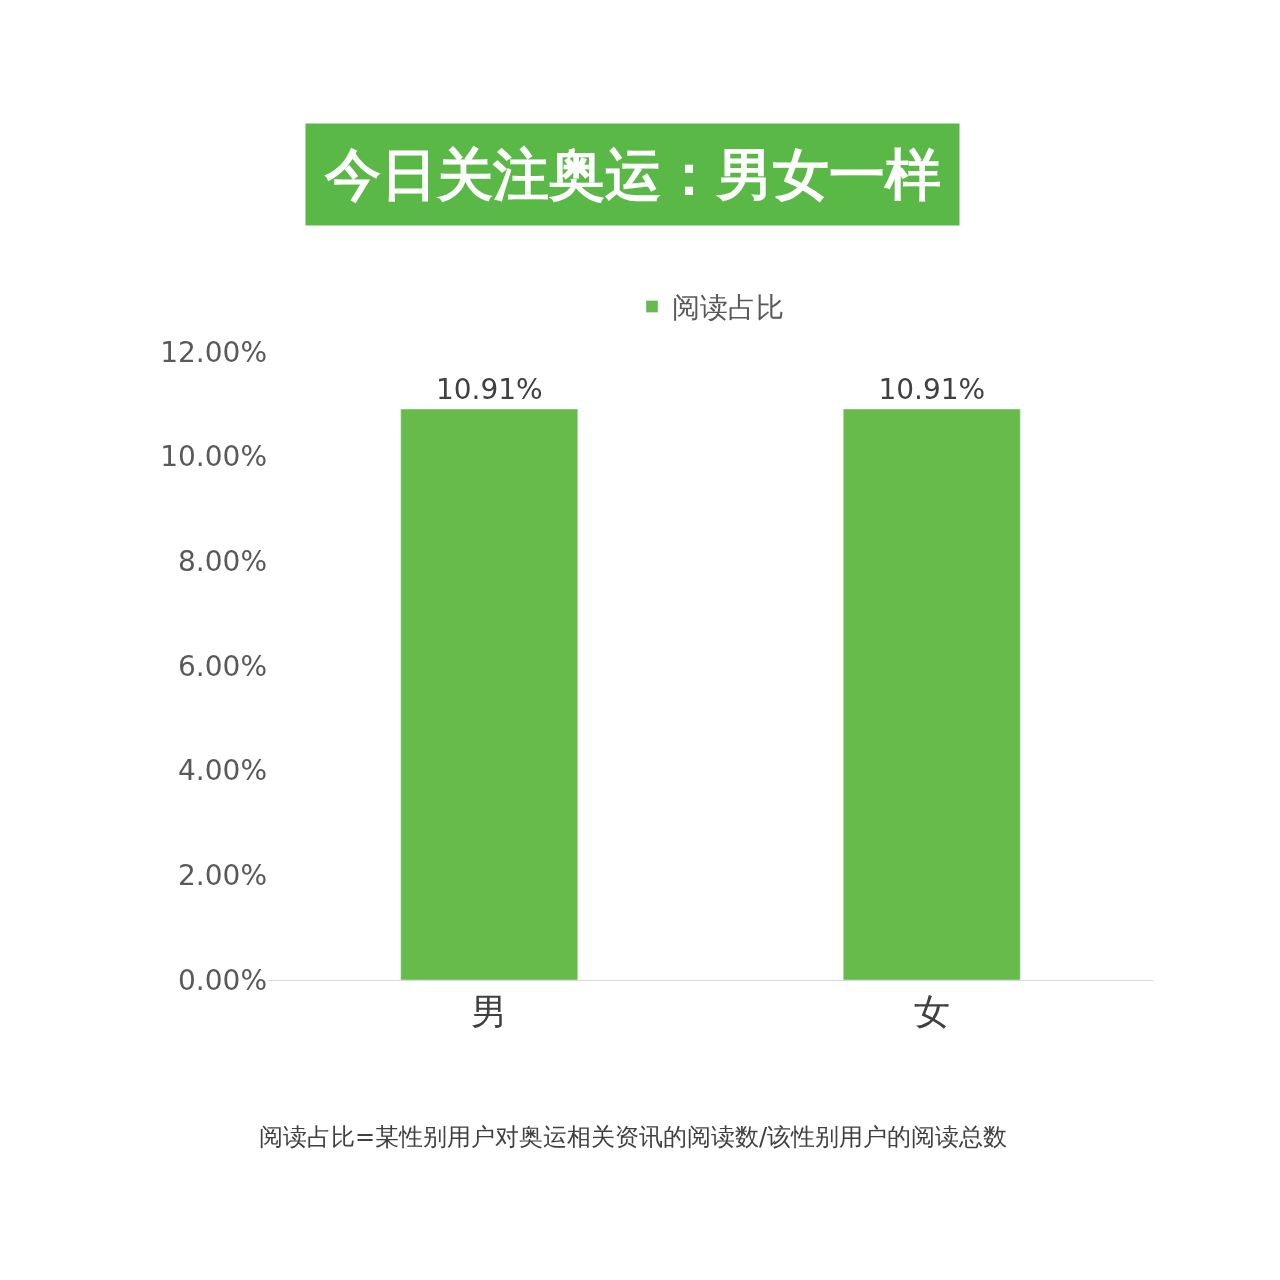 The width and height of the screenshot is (1280, 1280). What do you see at coordinates (222, 562) in the screenshot?
I see `y-tick-label: 8.00%` at bounding box center [222, 562].